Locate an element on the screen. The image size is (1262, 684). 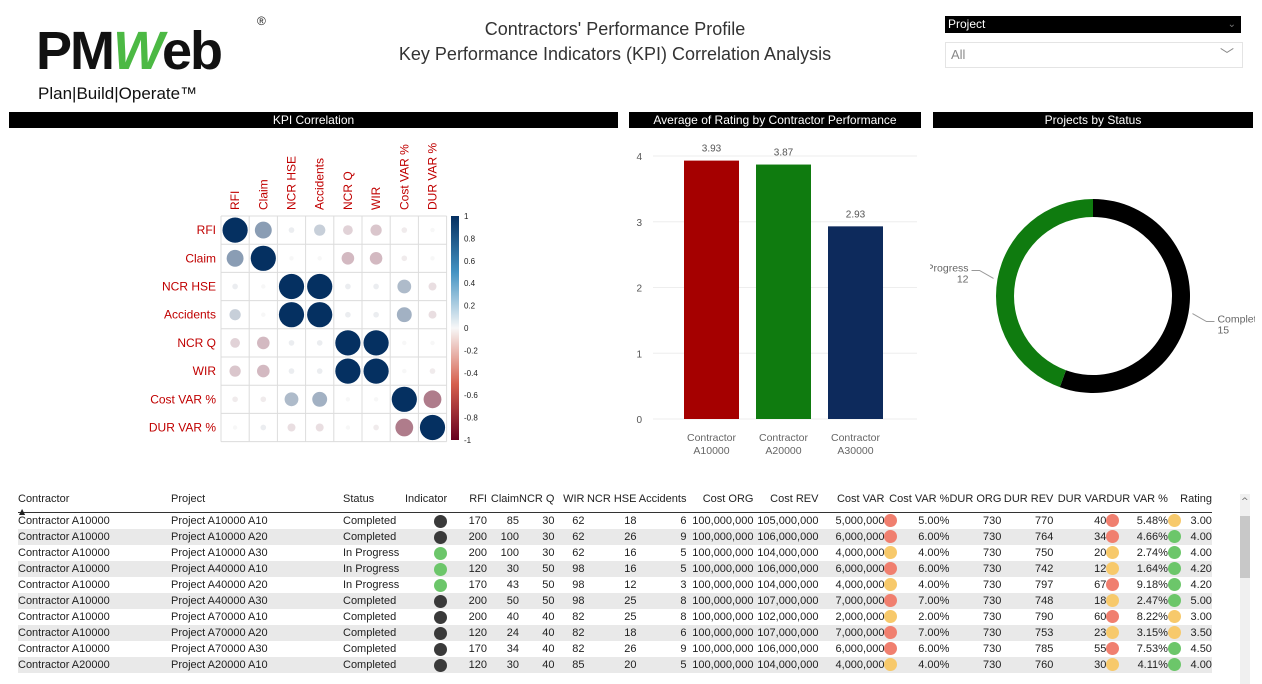
sort-ascending-icon: ▲ is located at coordinates (22, 511).